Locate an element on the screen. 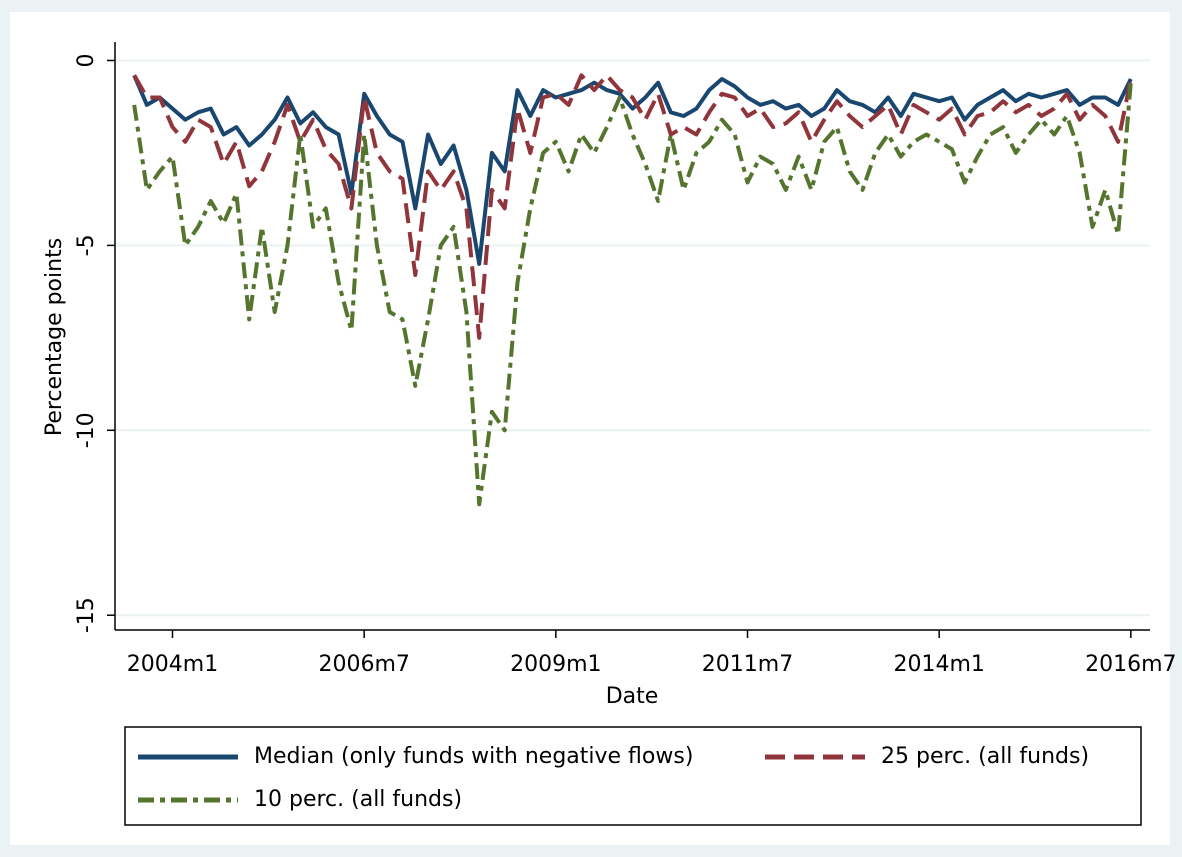 This screenshot has height=857, width=1182. x-axis-title: Date is located at coordinates (632, 696).